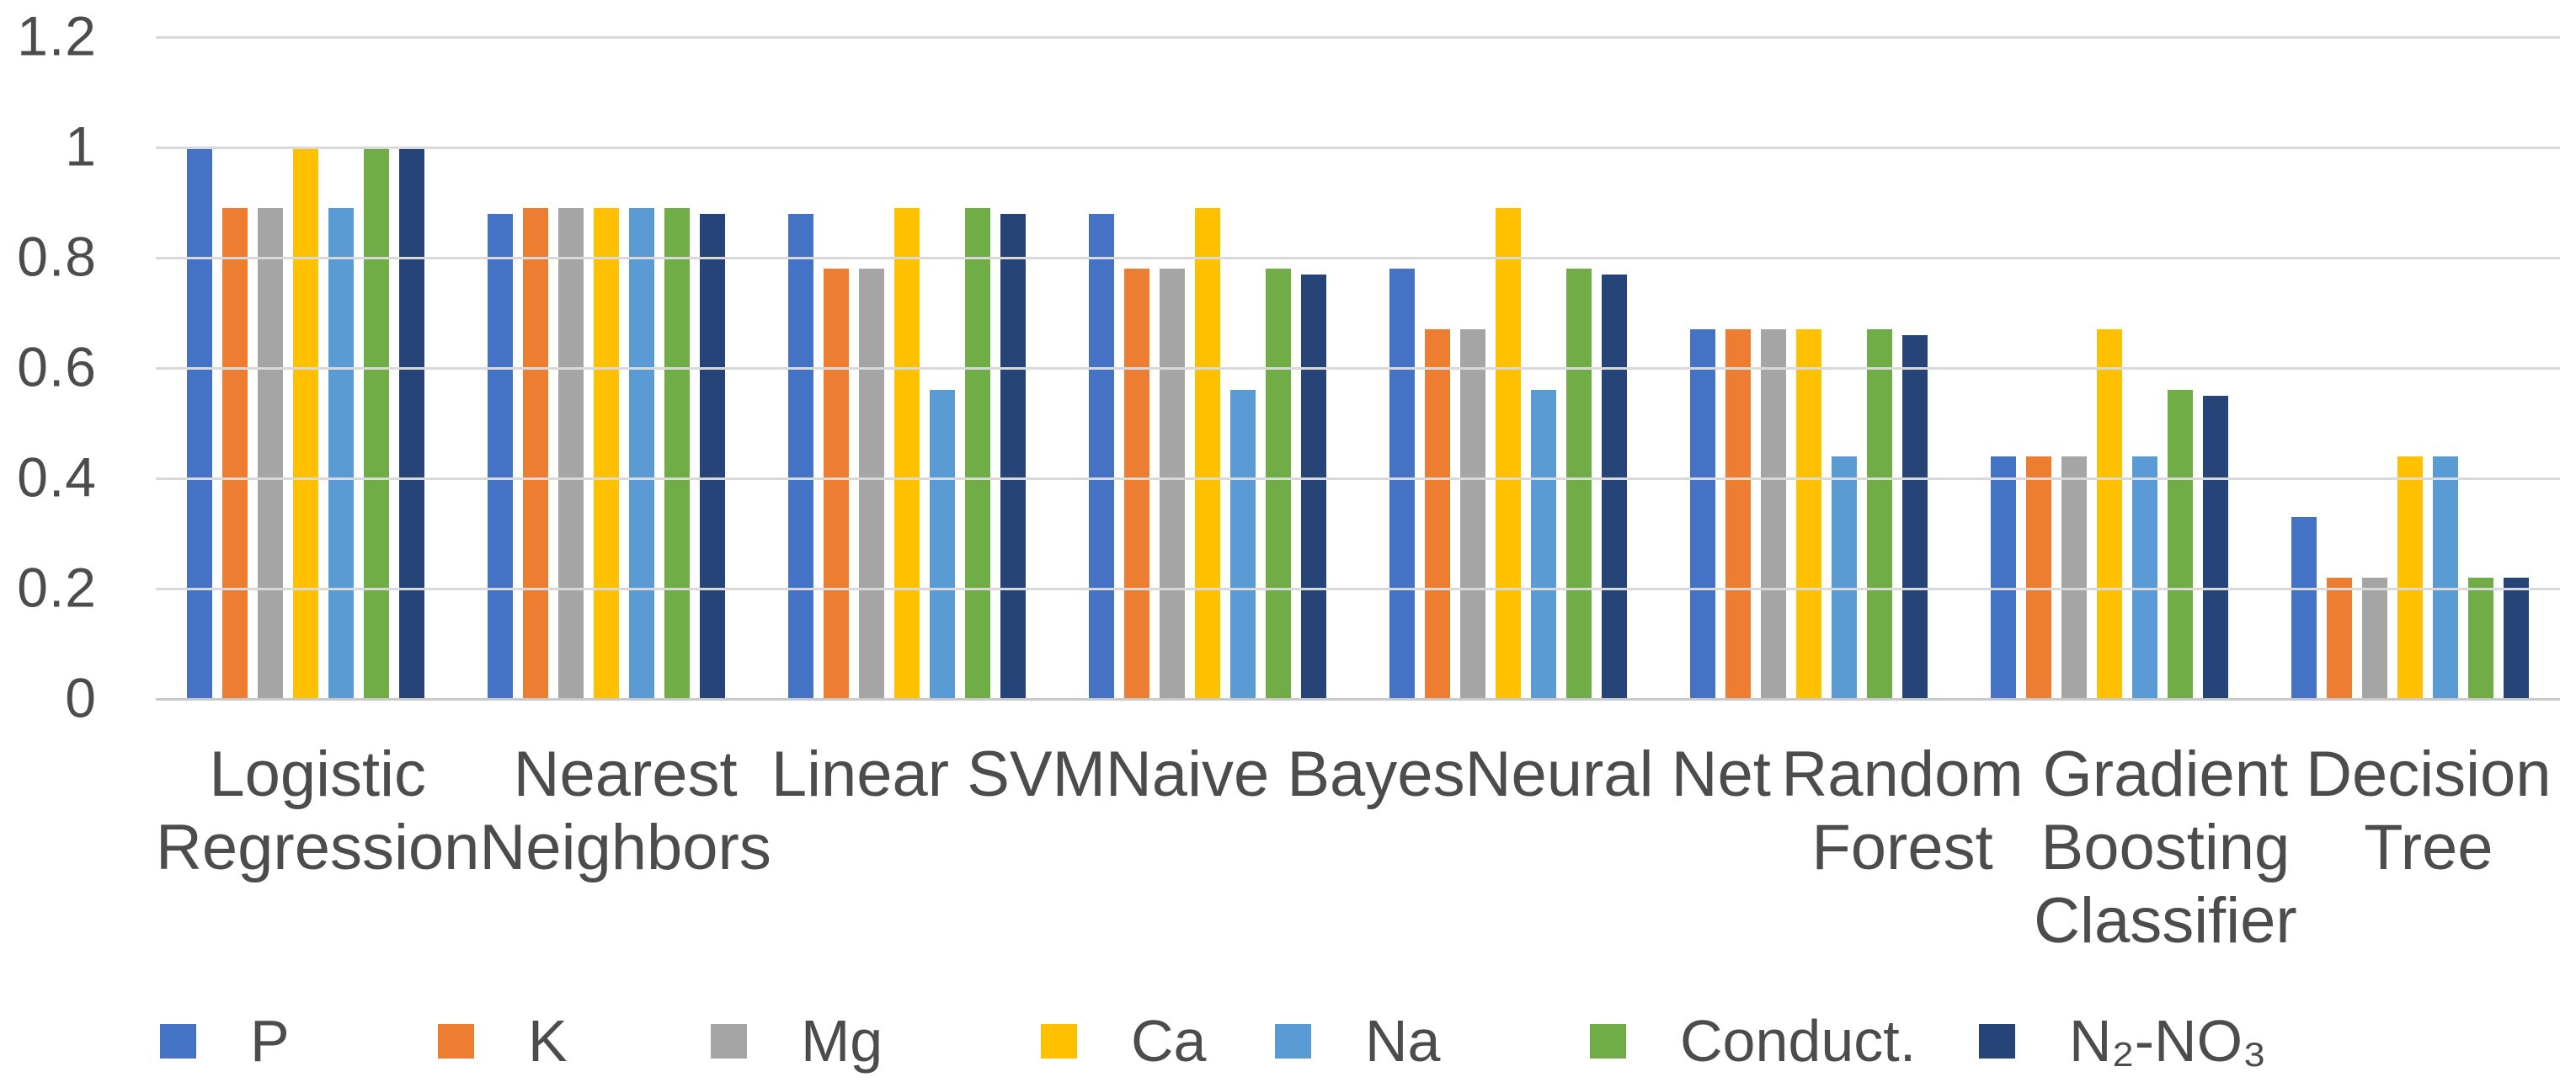 The width and height of the screenshot is (2576, 1088). I want to click on y-tick-label: 0.2, so click(57, 587).